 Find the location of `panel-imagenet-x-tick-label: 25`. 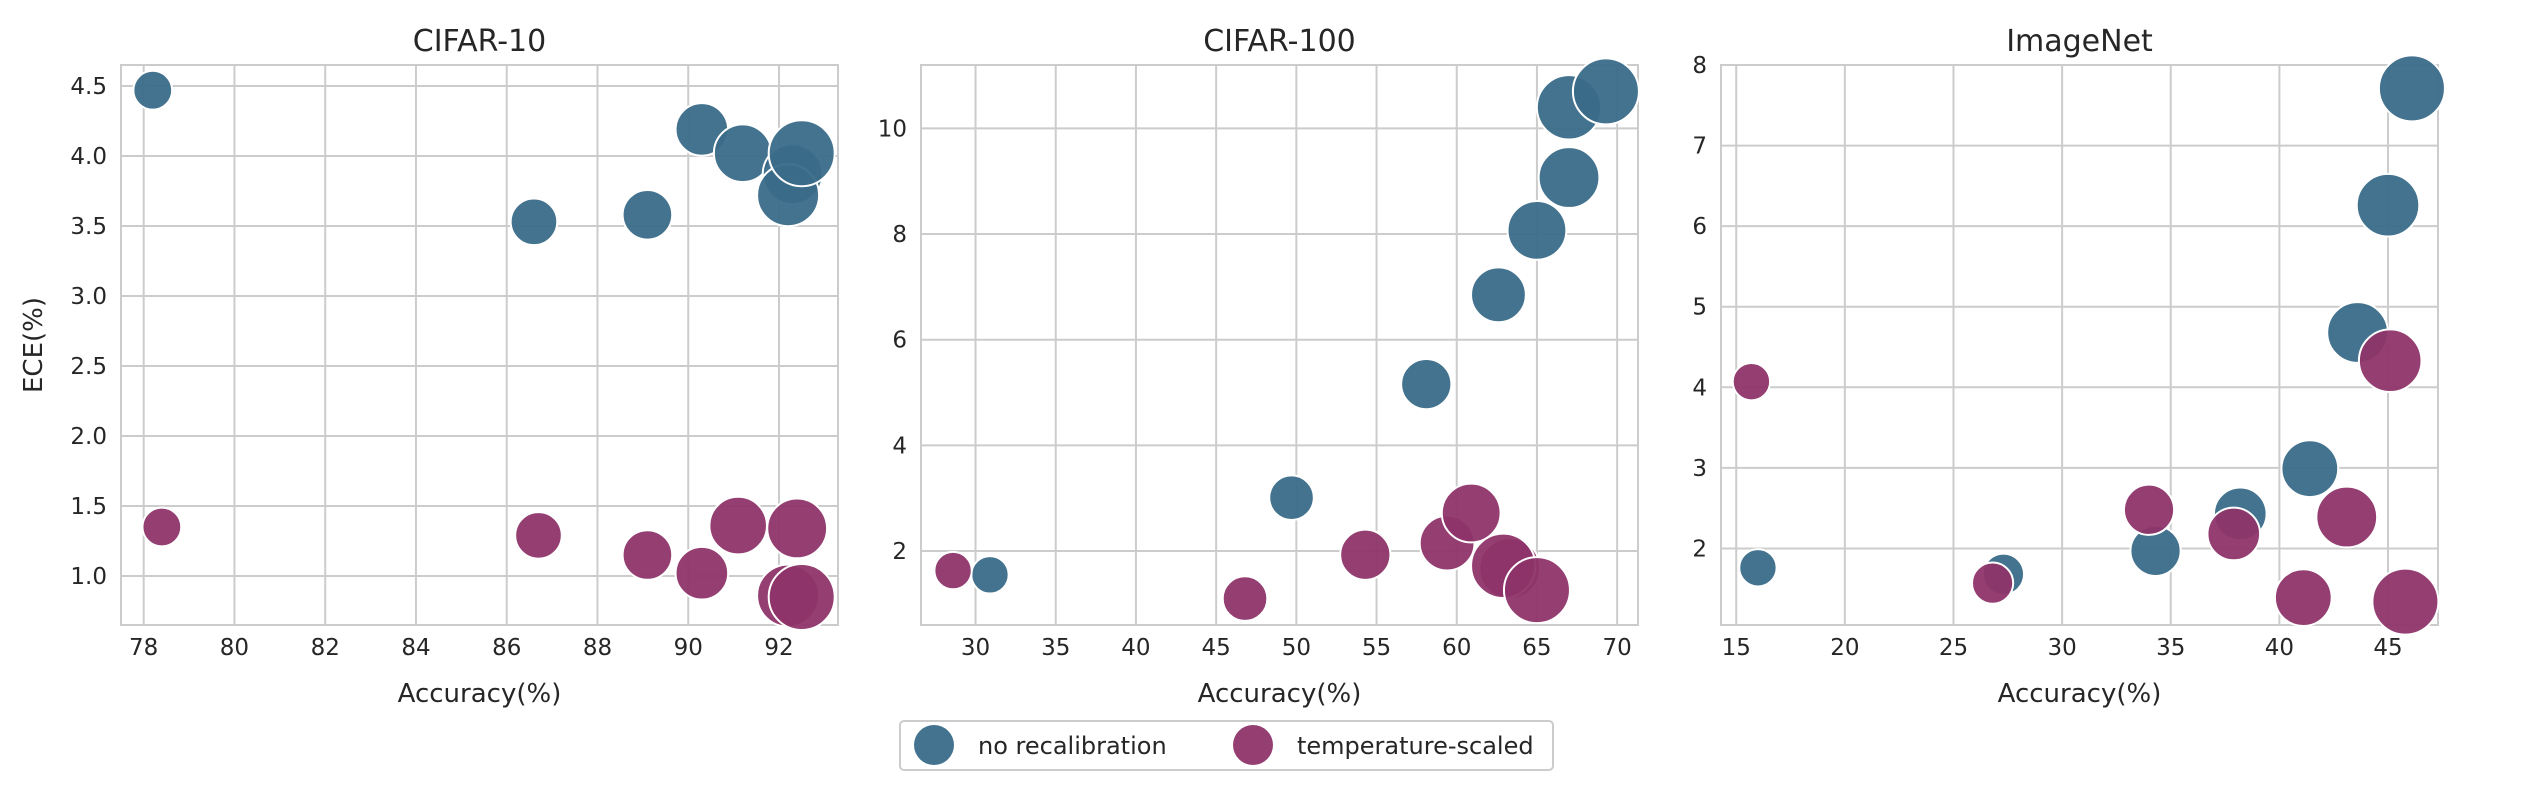

panel-imagenet-x-tick-label: 25 is located at coordinates (1953, 648).